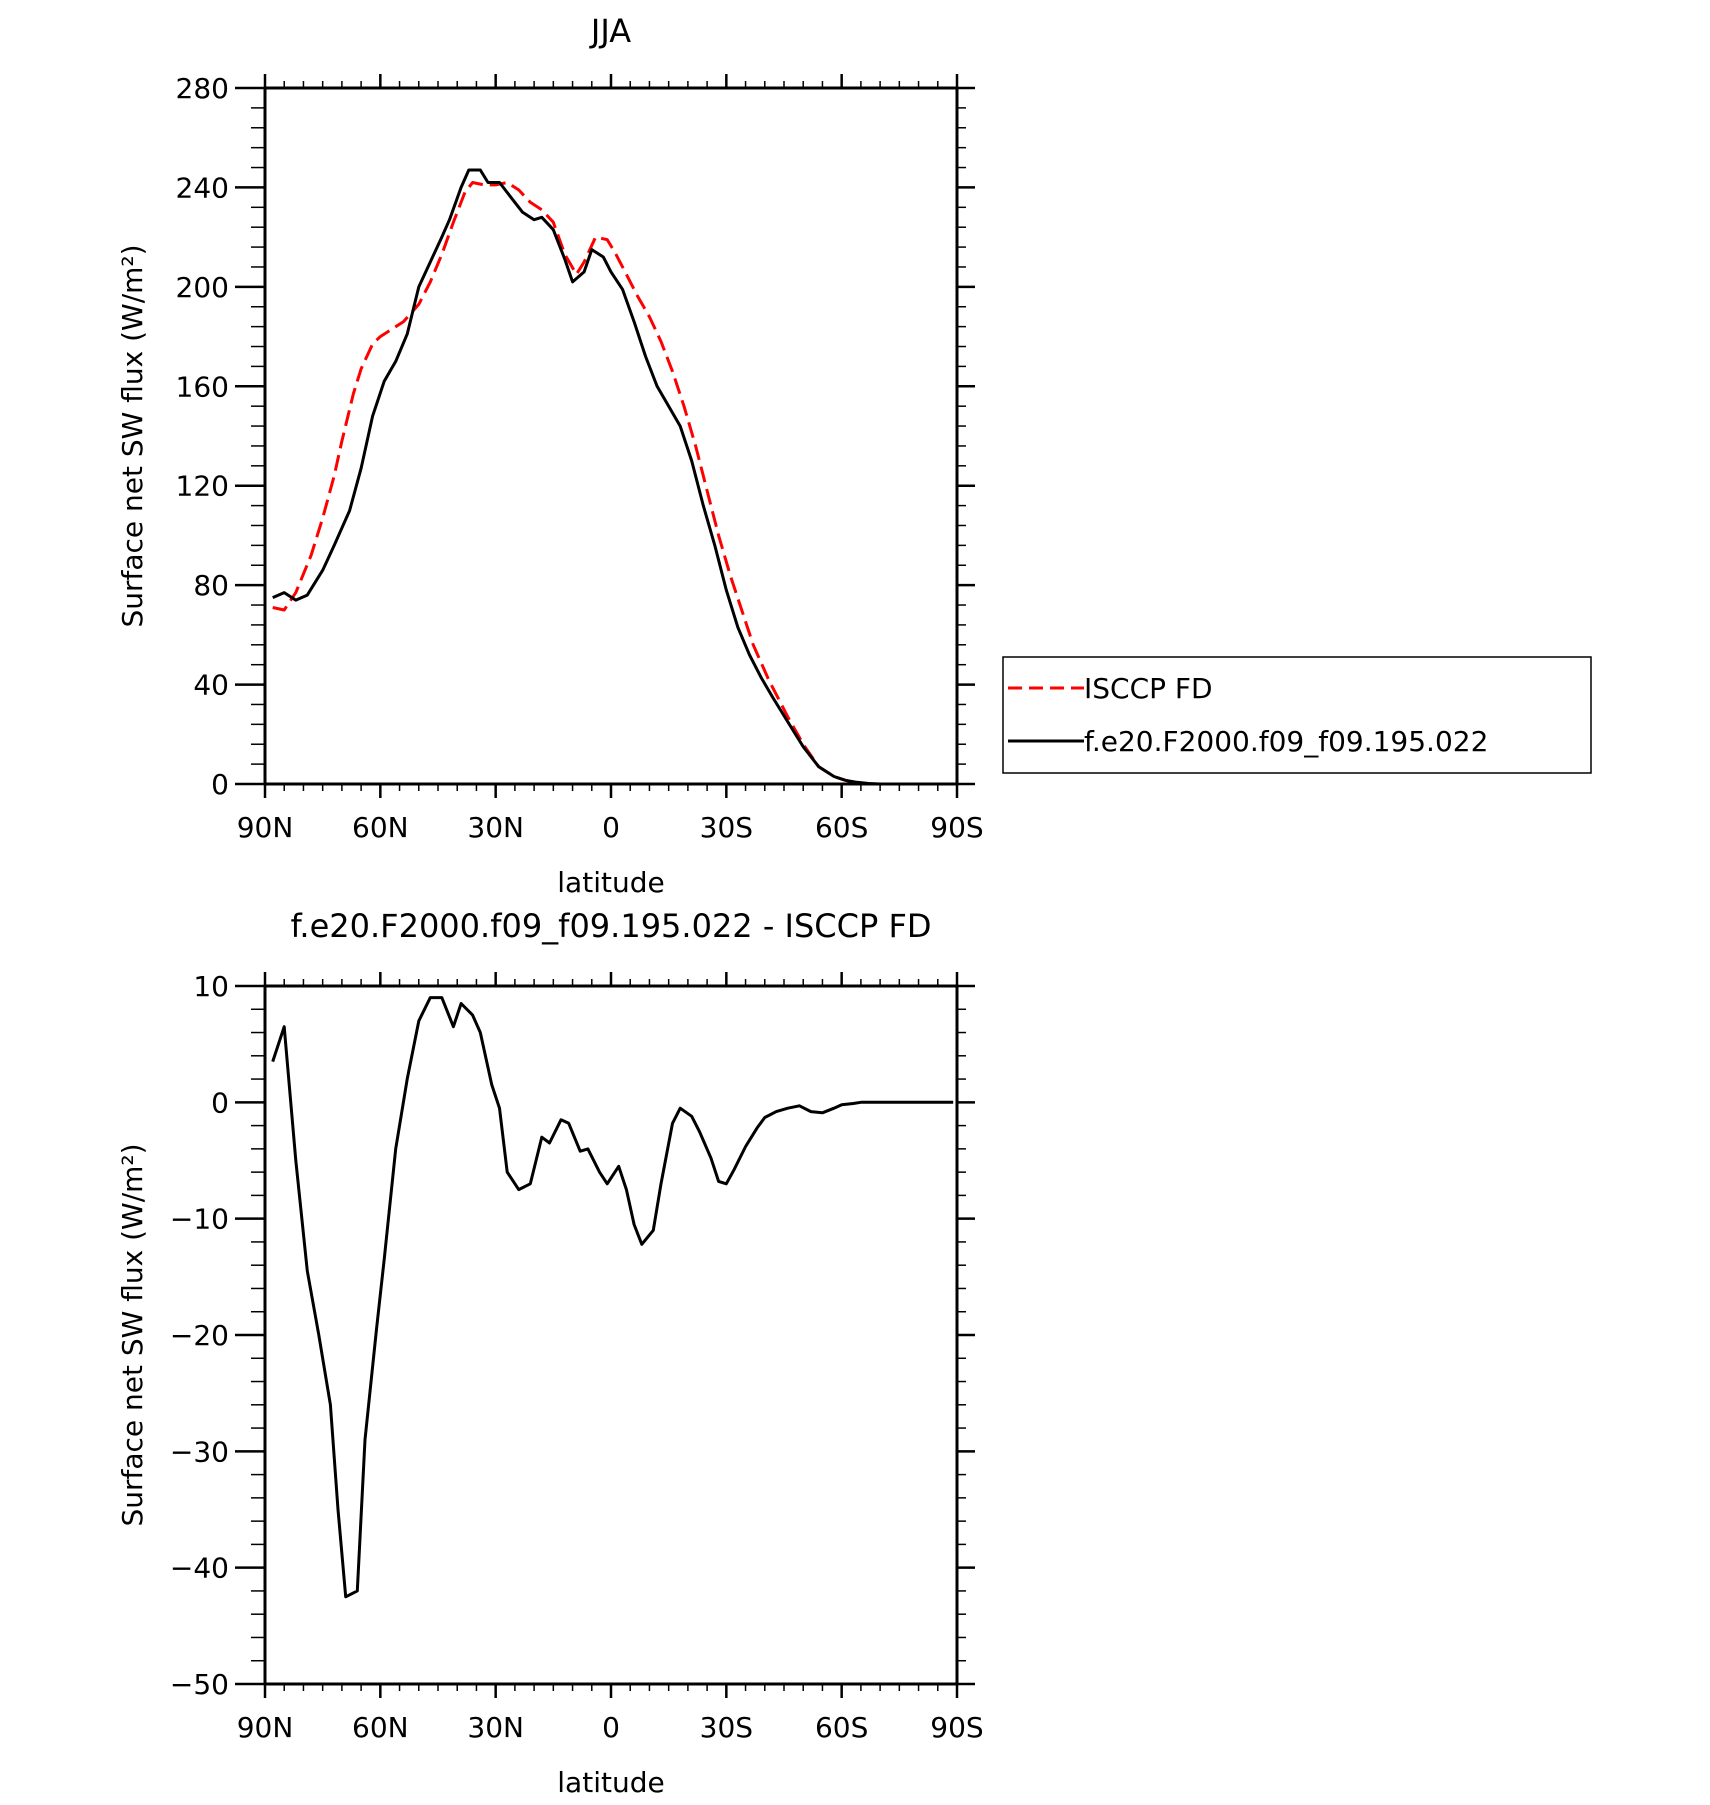 This screenshot has width=1710, height=1805. Describe the element at coordinates (265, 827) in the screenshot. I see `top-xtick-label: 90N` at that location.